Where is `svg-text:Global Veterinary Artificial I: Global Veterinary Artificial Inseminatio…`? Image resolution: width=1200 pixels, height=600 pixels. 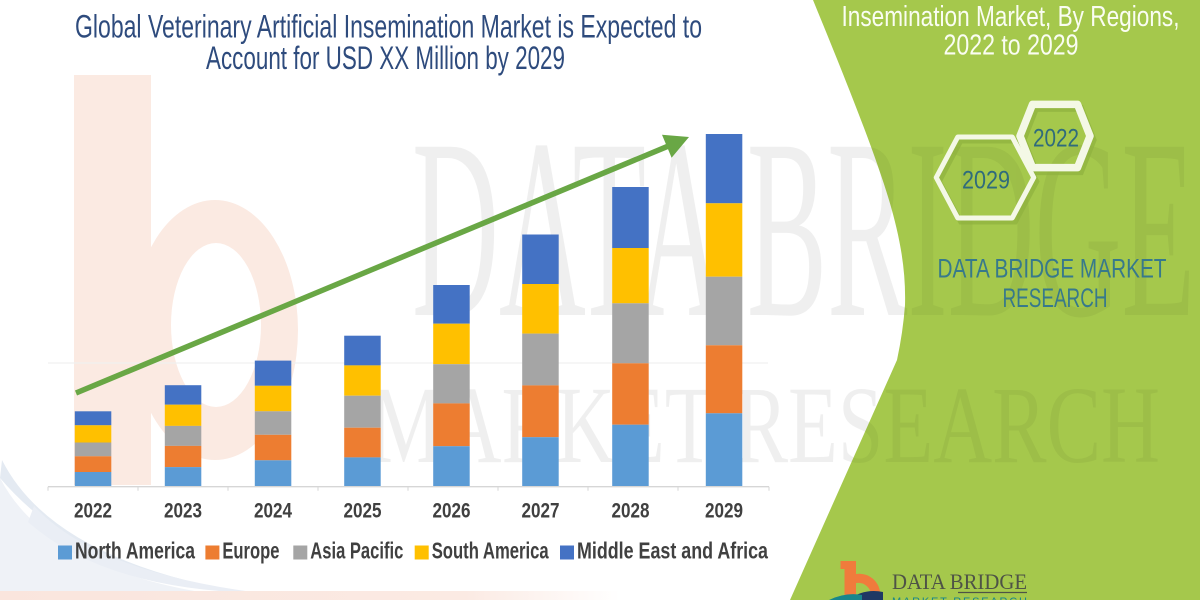 svg-text:Global Veterinary Artificial I: Global Veterinary Artificial Inseminatio… is located at coordinates (388, 27).